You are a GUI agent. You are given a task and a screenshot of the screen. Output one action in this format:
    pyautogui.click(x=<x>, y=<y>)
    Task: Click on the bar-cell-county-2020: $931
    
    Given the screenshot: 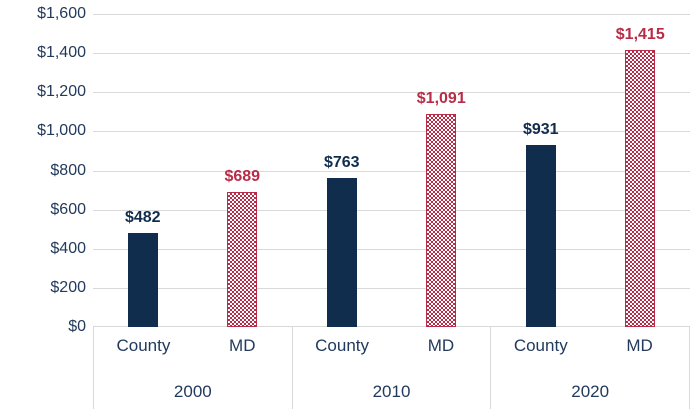 What is the action you would take?
    pyautogui.click(x=541, y=170)
    